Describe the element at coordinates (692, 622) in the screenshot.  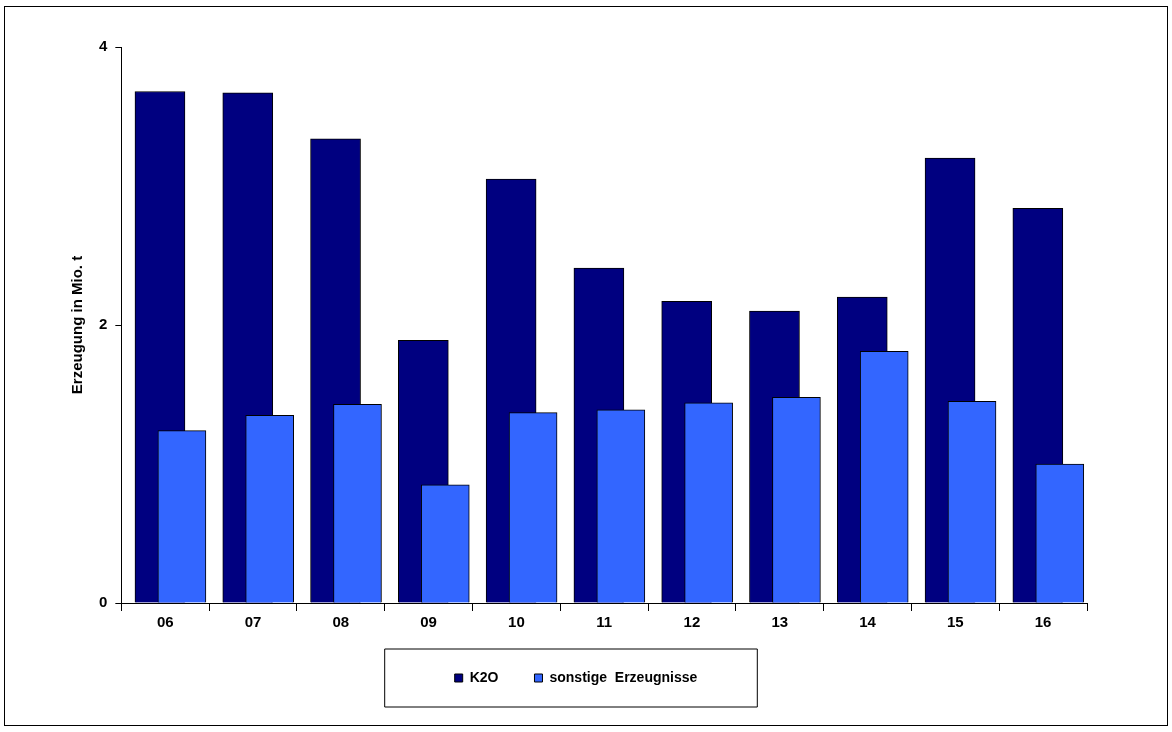
I see `x-tick-label: 12` at that location.